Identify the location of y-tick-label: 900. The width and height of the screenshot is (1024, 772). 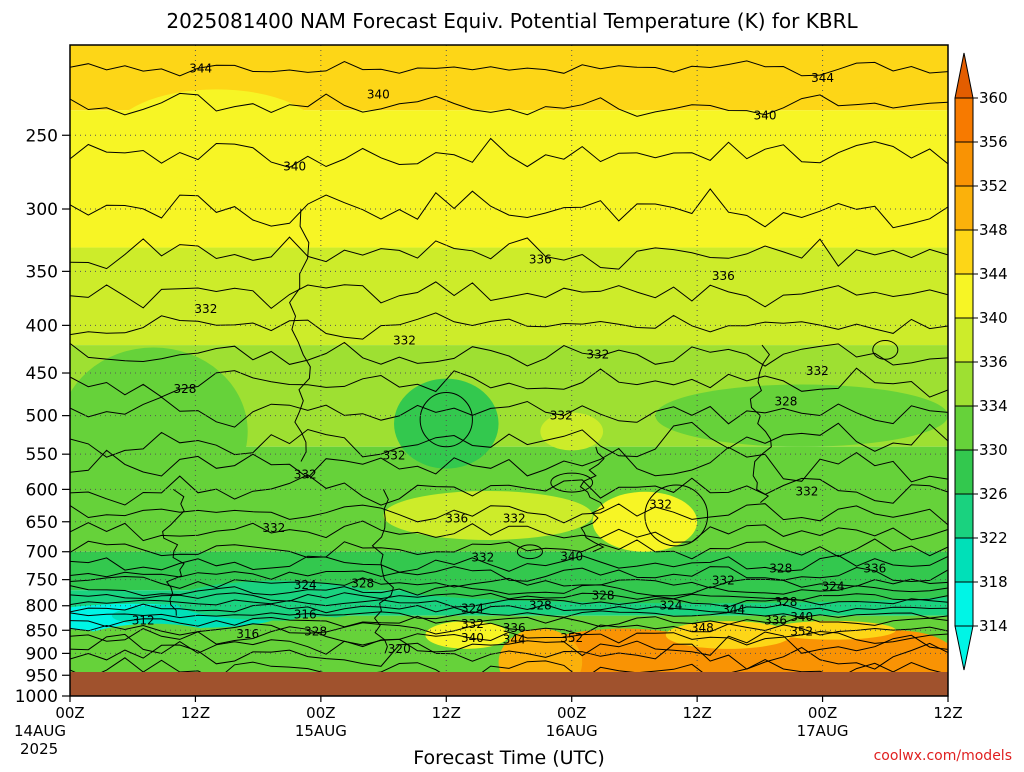
(42, 654).